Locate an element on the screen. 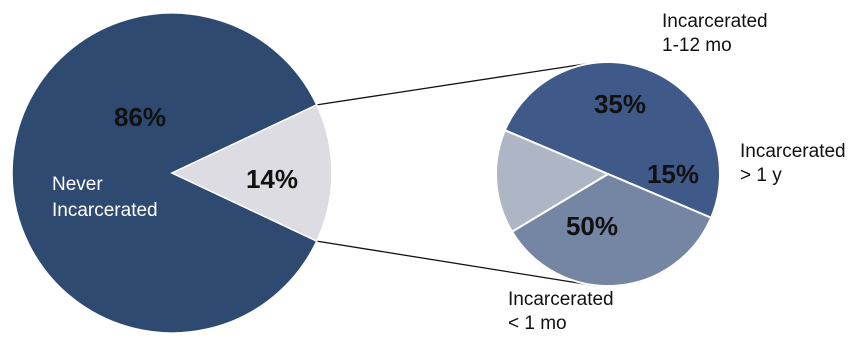 The image size is (866, 338). sub-category-label-incarcerated-1-mo: Incarcerated < 1 mo is located at coordinates (561, 311).